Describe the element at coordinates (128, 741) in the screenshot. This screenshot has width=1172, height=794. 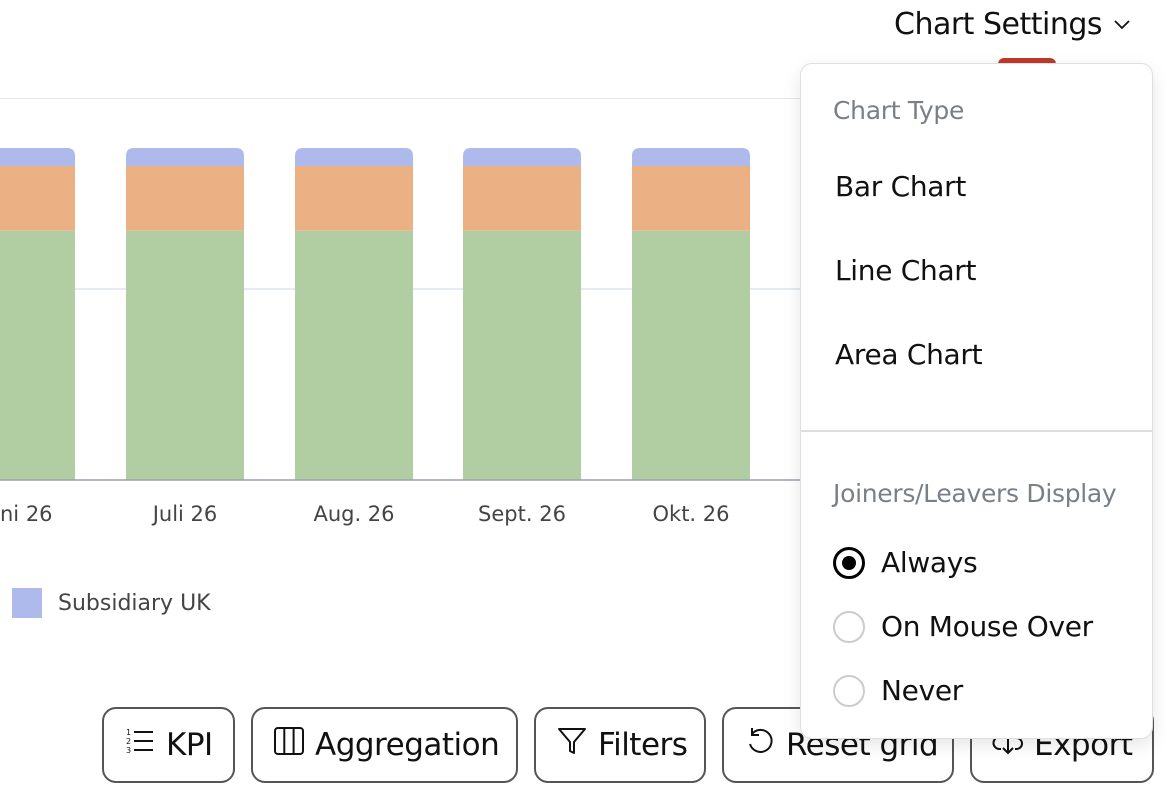
I see `svg-text: 2` at that location.